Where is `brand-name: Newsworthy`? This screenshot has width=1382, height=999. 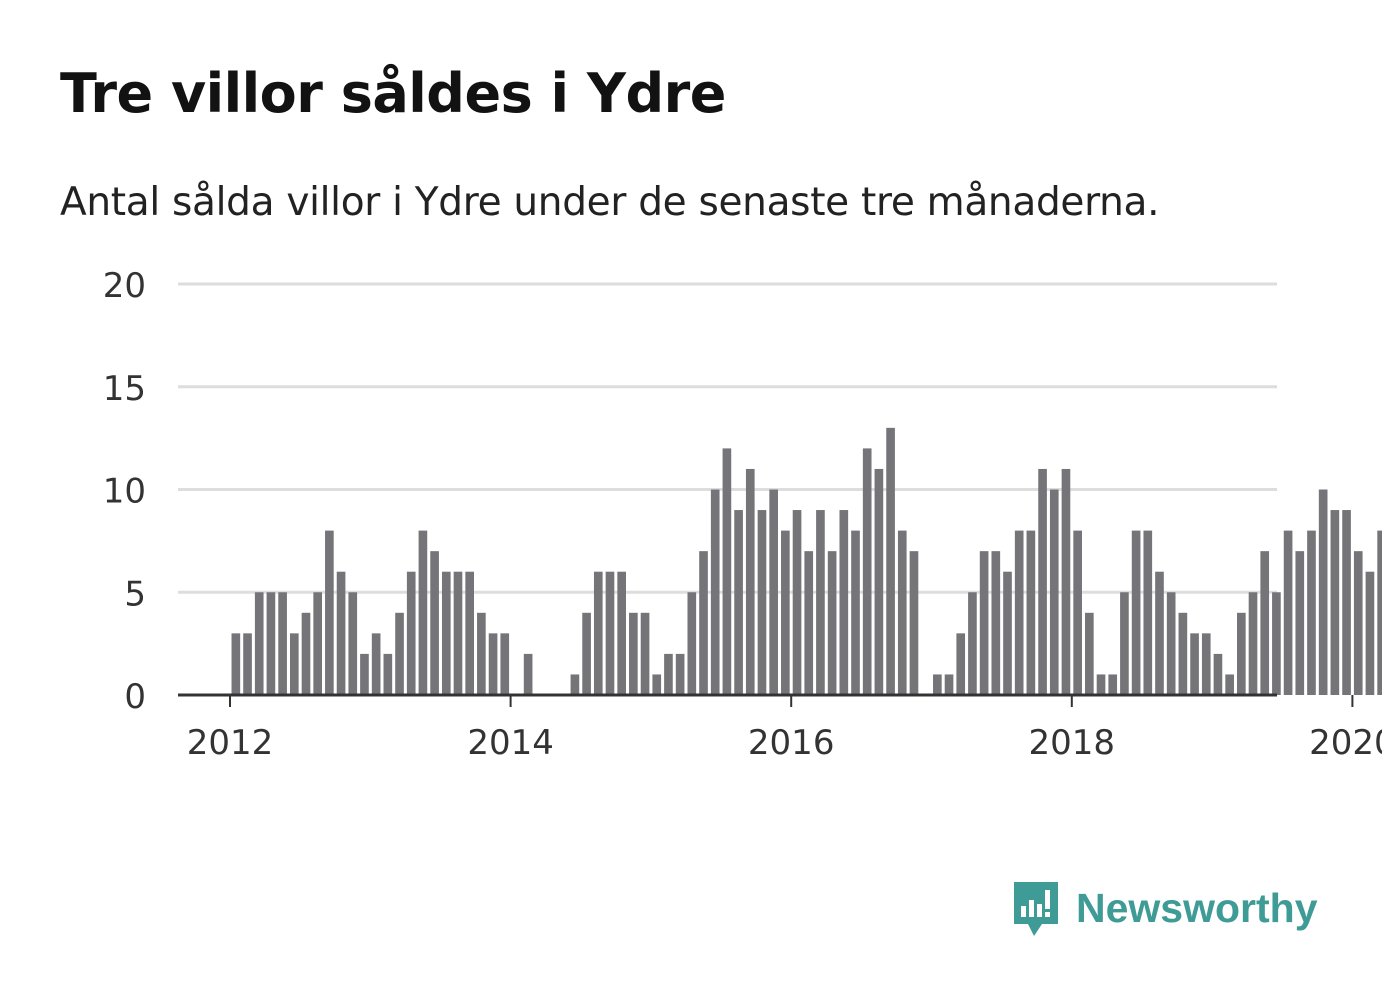 brand-name: Newsworthy is located at coordinates (1197, 907).